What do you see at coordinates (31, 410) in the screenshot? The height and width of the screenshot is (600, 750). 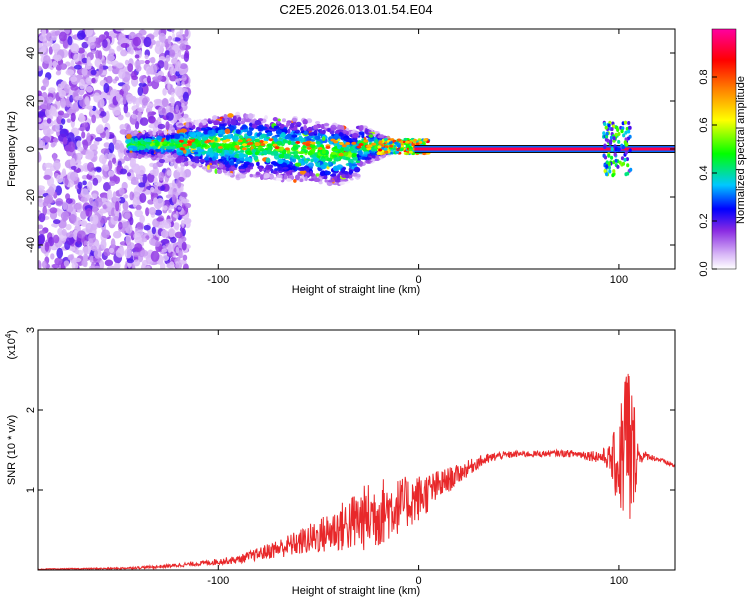 I see `snr-ytick-label: 2` at bounding box center [31, 410].